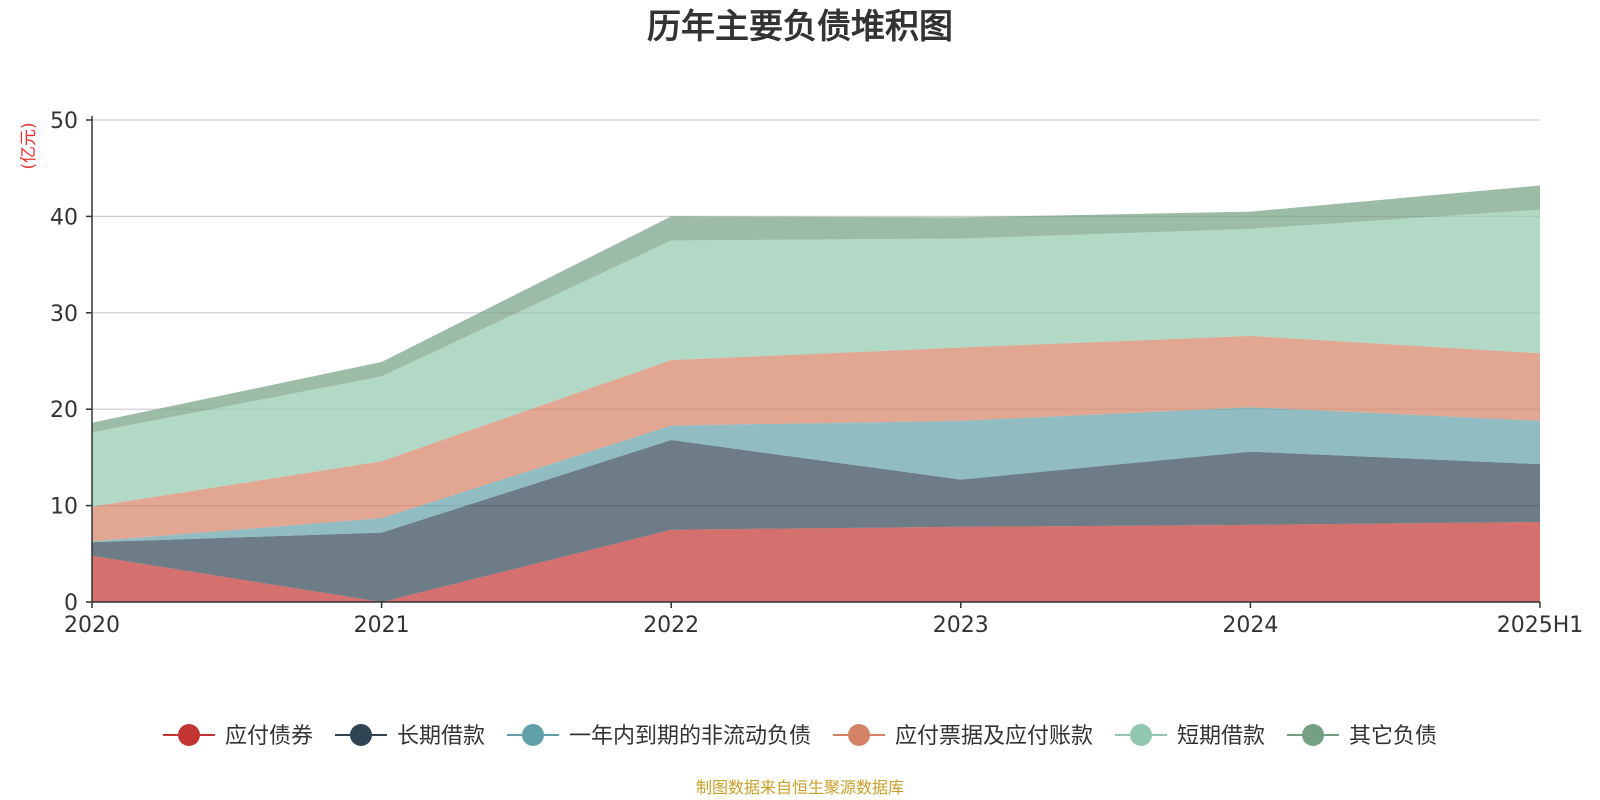  What do you see at coordinates (441, 736) in the screenshot?
I see `legend-label: 长期借款` at bounding box center [441, 736].